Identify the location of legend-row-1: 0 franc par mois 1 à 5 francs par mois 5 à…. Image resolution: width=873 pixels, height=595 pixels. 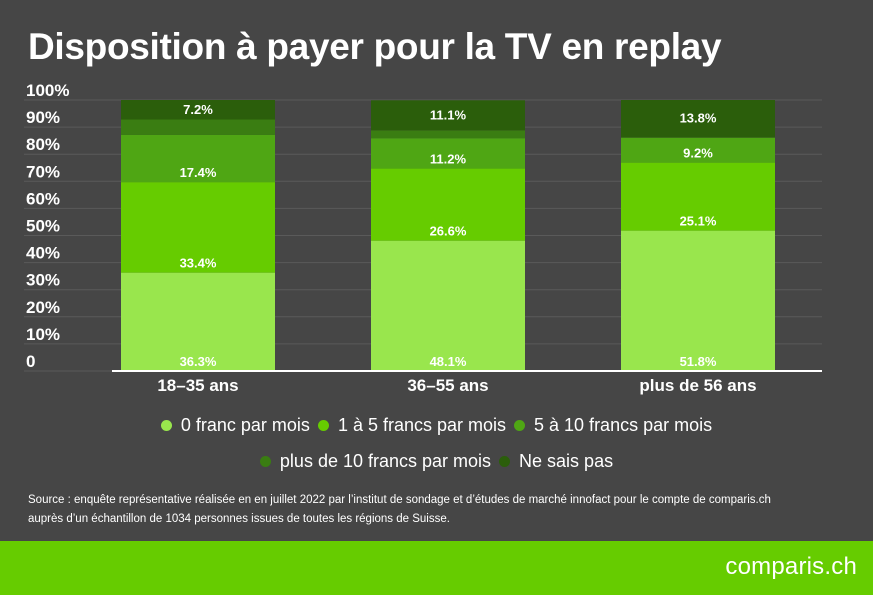
(436, 425).